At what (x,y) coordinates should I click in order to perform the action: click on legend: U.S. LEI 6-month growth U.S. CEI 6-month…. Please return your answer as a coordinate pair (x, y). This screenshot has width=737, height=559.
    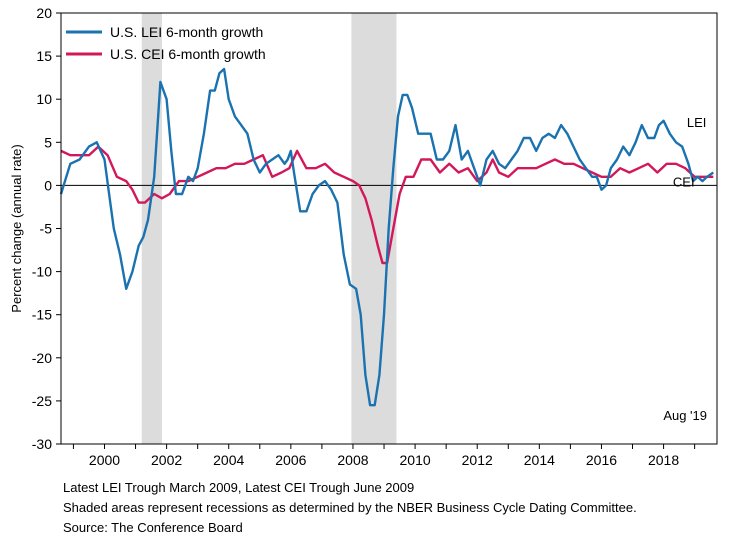
    Looking at the image, I should click on (166, 43).